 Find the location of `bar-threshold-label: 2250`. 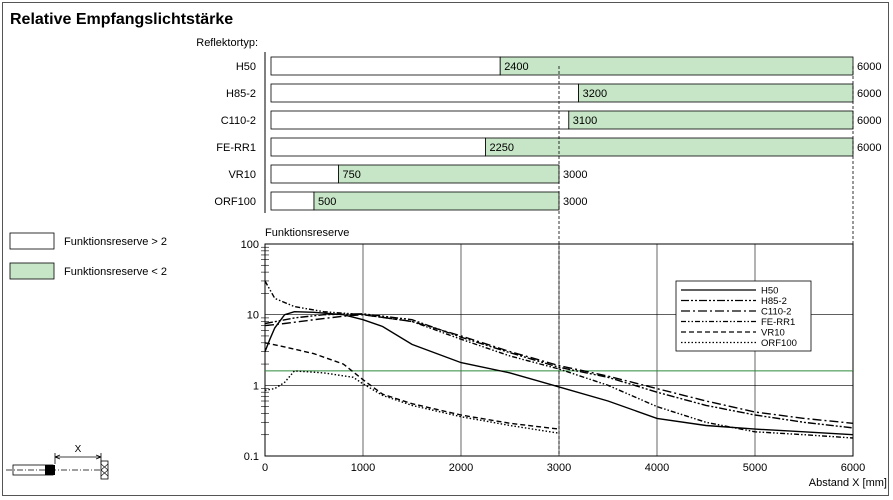

bar-threshold-label: 2250 is located at coordinates (502, 148).